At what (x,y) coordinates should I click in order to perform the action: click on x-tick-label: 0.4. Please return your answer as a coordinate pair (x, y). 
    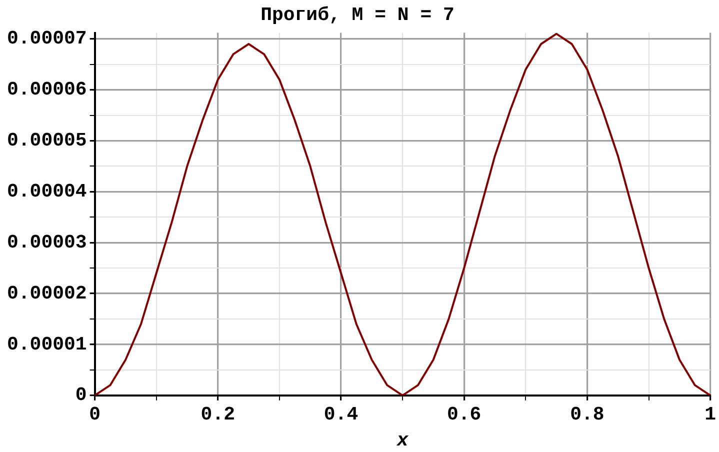
    Looking at the image, I should click on (341, 415).